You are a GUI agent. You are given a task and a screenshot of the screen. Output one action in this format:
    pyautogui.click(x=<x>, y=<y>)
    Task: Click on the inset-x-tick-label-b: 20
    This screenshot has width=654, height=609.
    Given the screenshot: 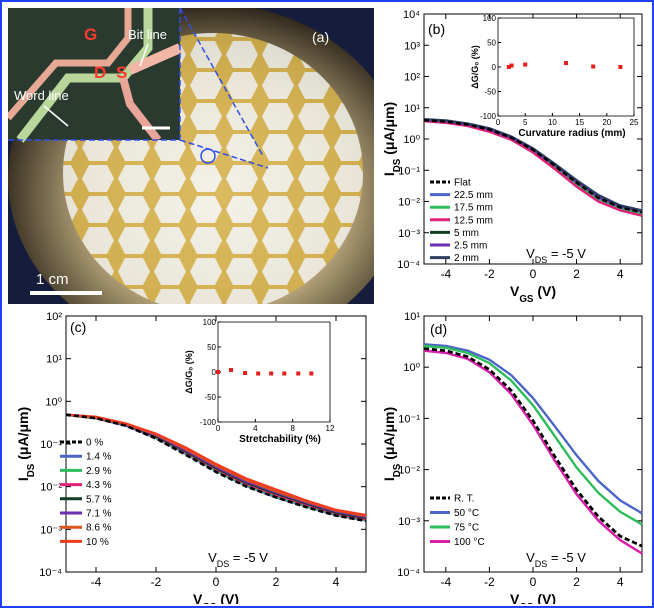 What is the action you would take?
    pyautogui.click(x=606, y=122)
    